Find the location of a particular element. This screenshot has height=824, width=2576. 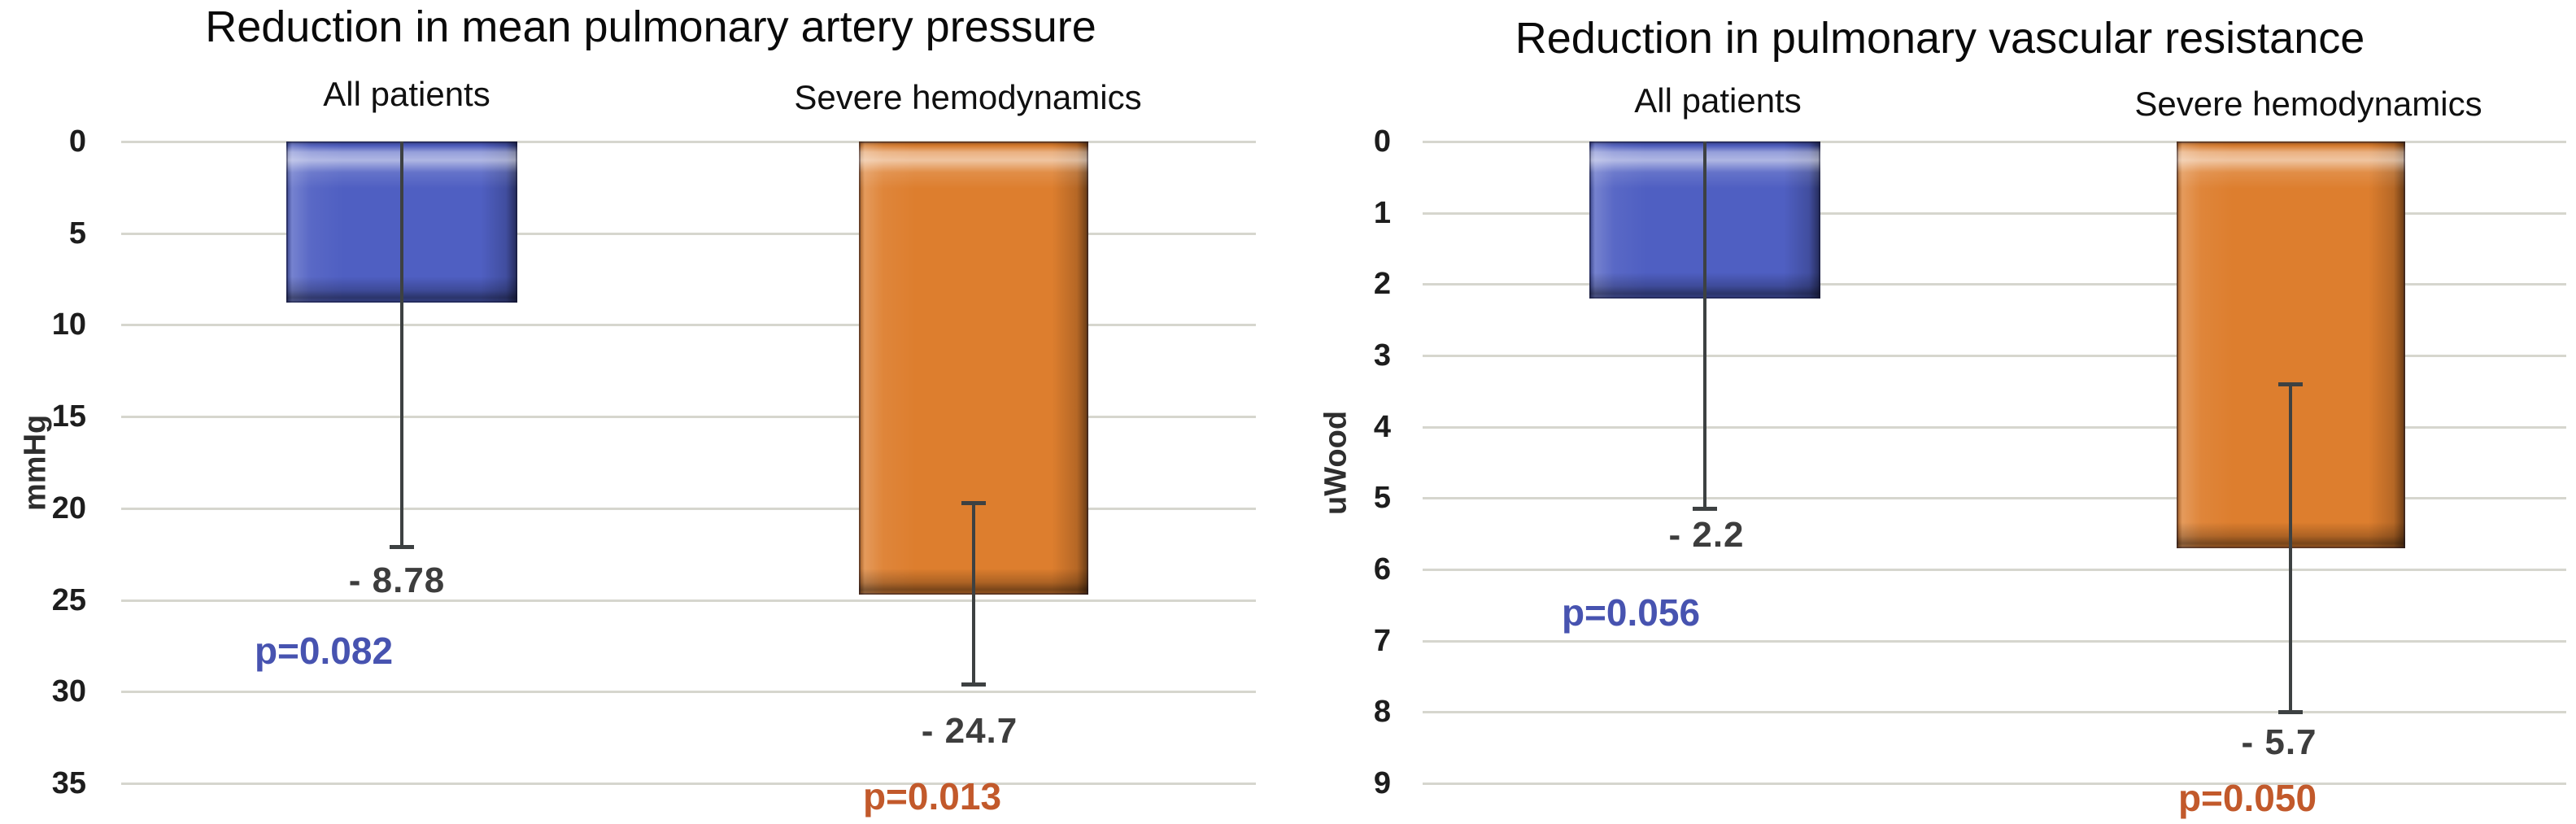

value-label: - 8.78 is located at coordinates (397, 580).